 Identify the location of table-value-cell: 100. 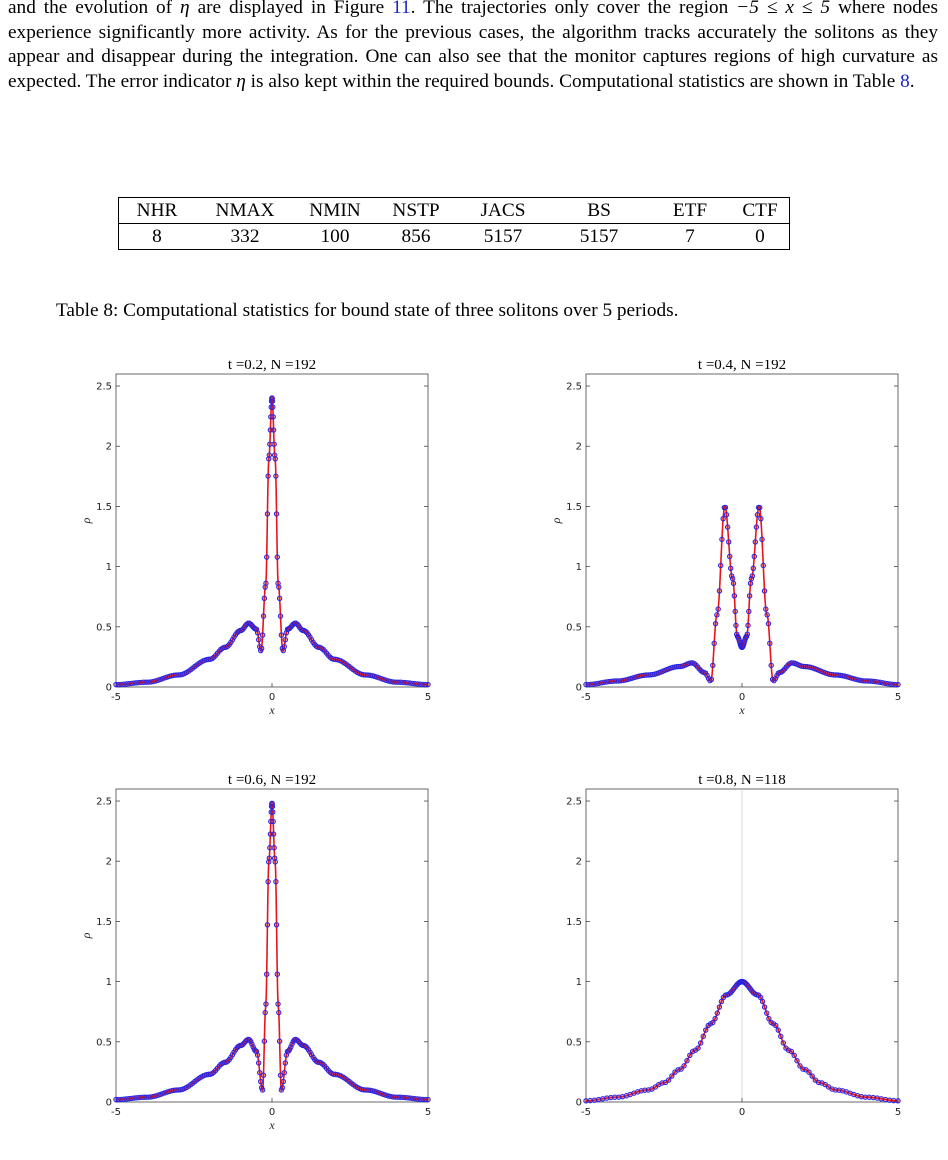
(335, 236).